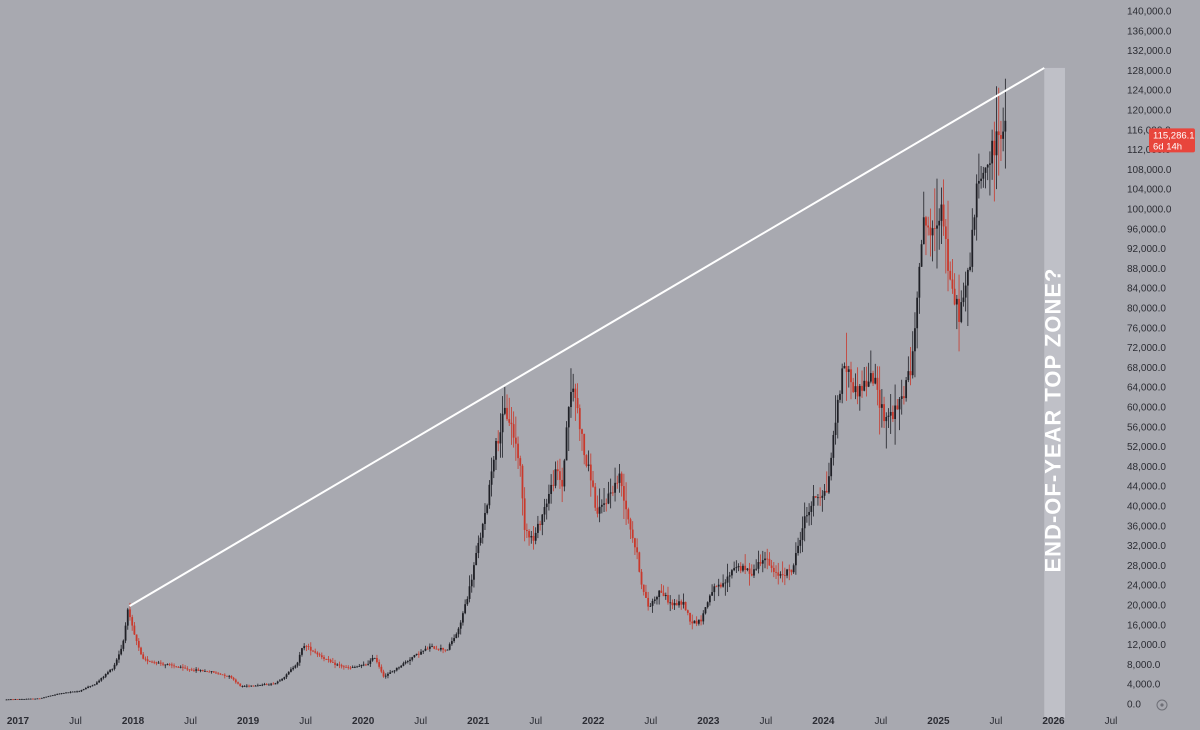 Image resolution: width=1200 pixels, height=730 pixels. Describe the element at coordinates (1146, 269) in the screenshot. I see `y-tick-label: 88,000.0` at that location.